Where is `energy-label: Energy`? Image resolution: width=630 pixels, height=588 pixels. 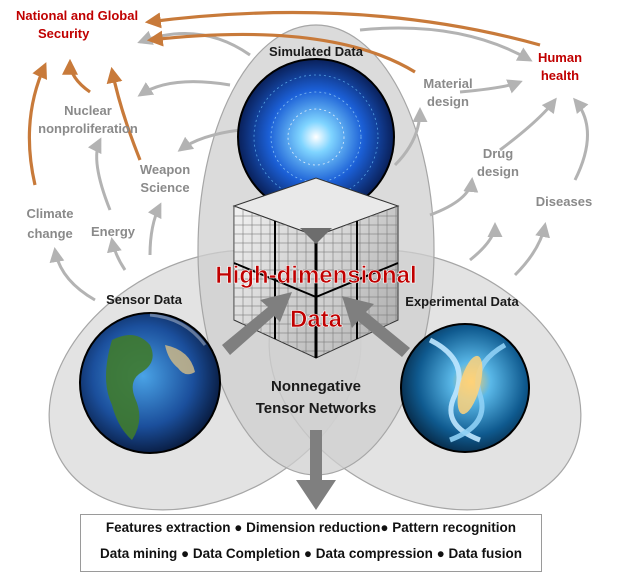 energy-label: Energy is located at coordinates (113, 231).